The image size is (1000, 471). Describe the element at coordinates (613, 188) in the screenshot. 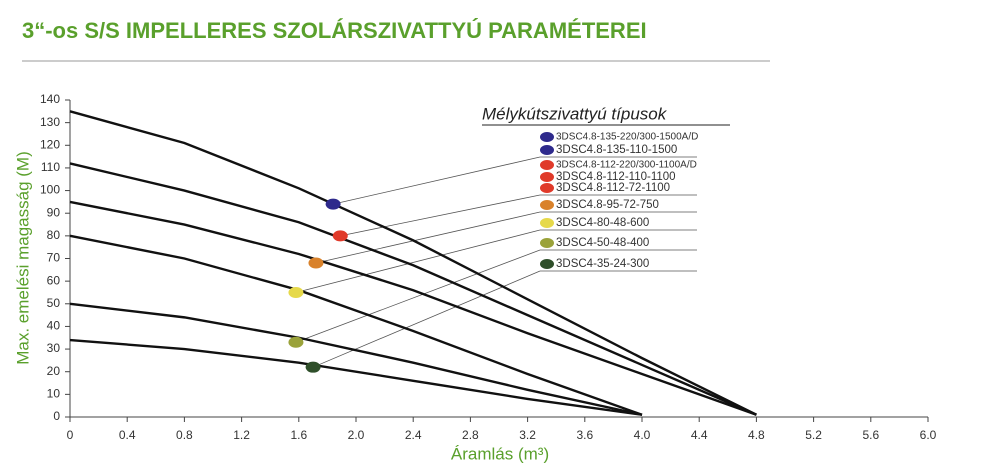

I see `legend-label: 3DSC4.8-112-72-1100` at that location.